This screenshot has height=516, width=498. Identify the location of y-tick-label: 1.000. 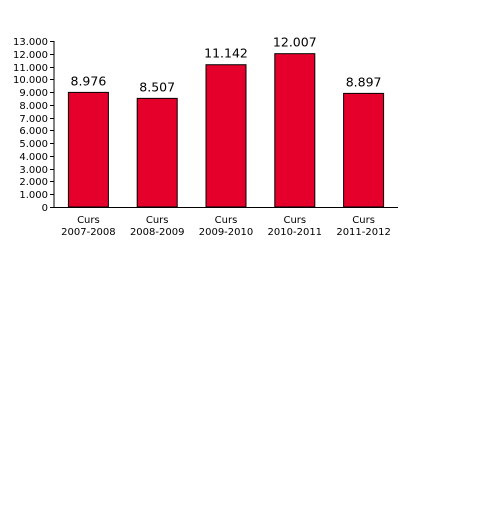
(33, 195).